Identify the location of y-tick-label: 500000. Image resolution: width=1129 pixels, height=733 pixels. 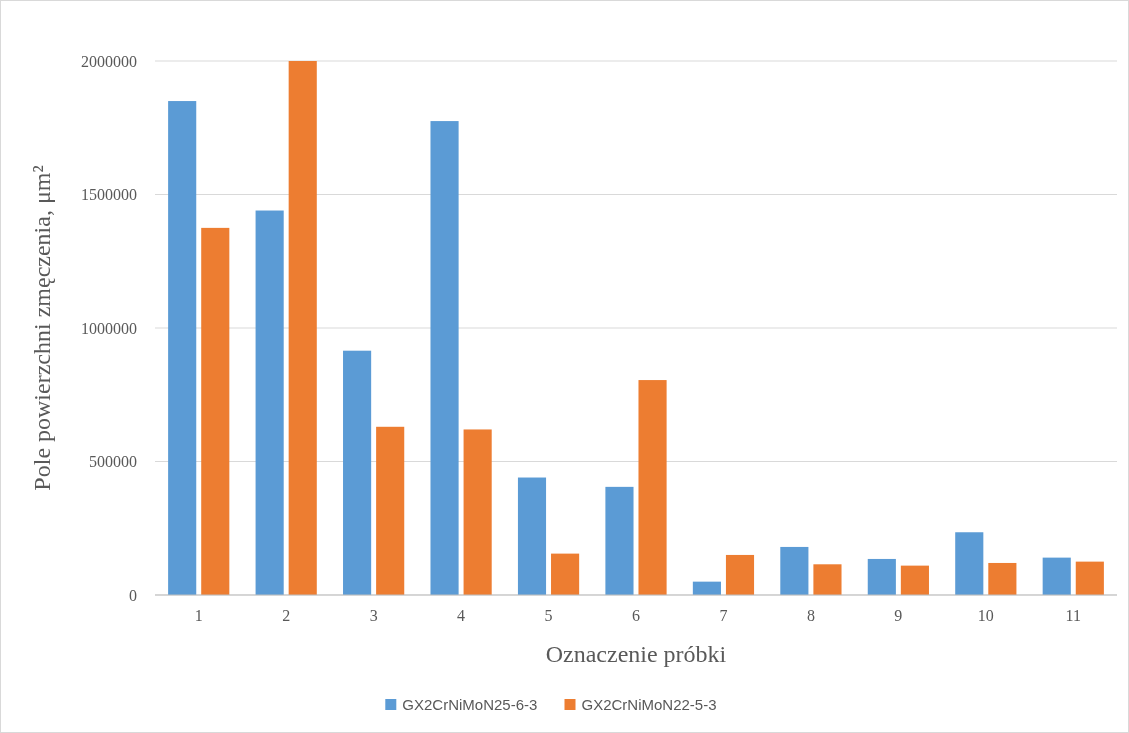
(113, 462).